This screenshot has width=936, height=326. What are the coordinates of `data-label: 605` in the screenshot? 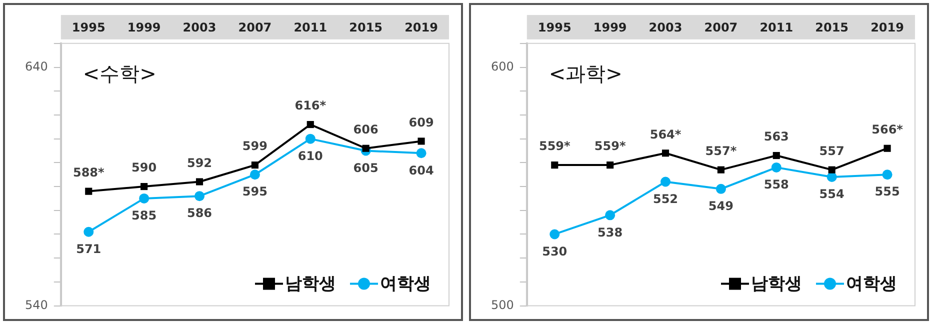 It's located at (365, 167).